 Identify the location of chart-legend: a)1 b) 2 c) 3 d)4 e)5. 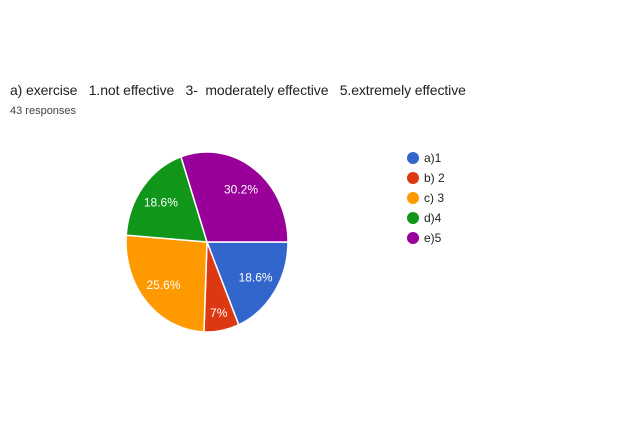
(426, 198).